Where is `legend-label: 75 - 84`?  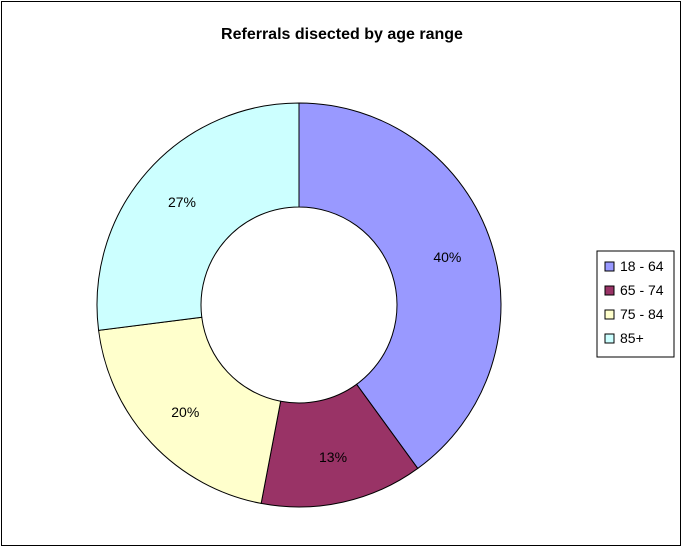
legend-label: 75 - 84 is located at coordinates (642, 314).